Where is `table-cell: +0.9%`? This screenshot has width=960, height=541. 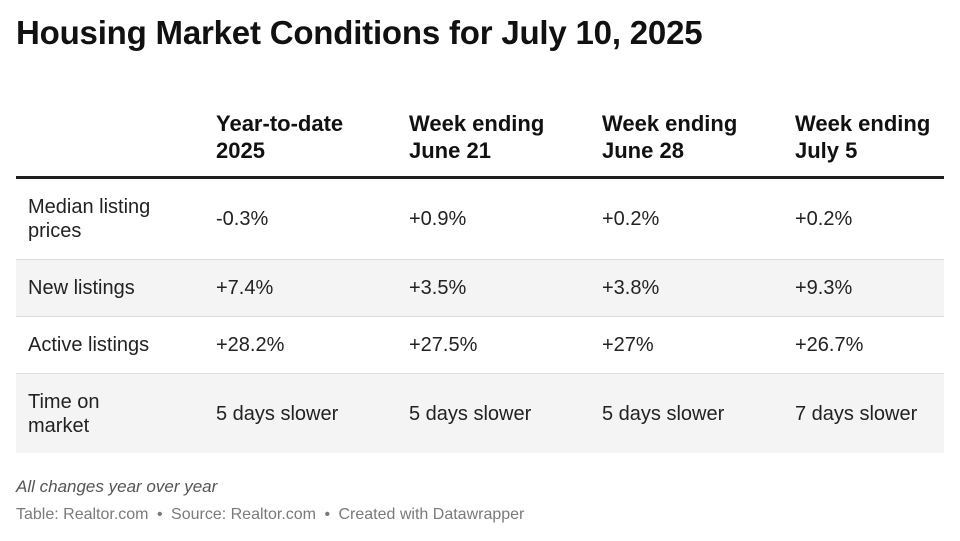
table-cell: +0.9% is located at coordinates (493, 218).